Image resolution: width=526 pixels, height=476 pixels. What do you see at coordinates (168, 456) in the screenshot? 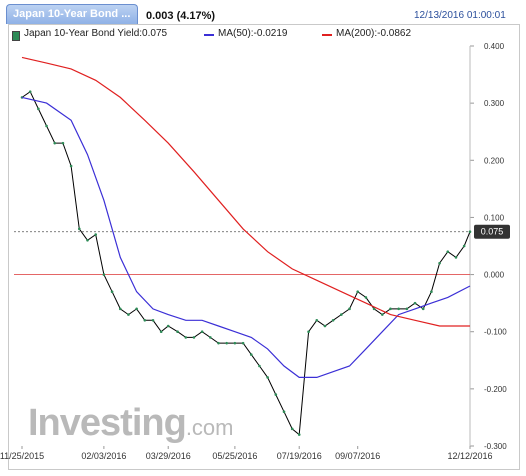
I see `x-tick-label: 03/29/2016` at bounding box center [168, 456].